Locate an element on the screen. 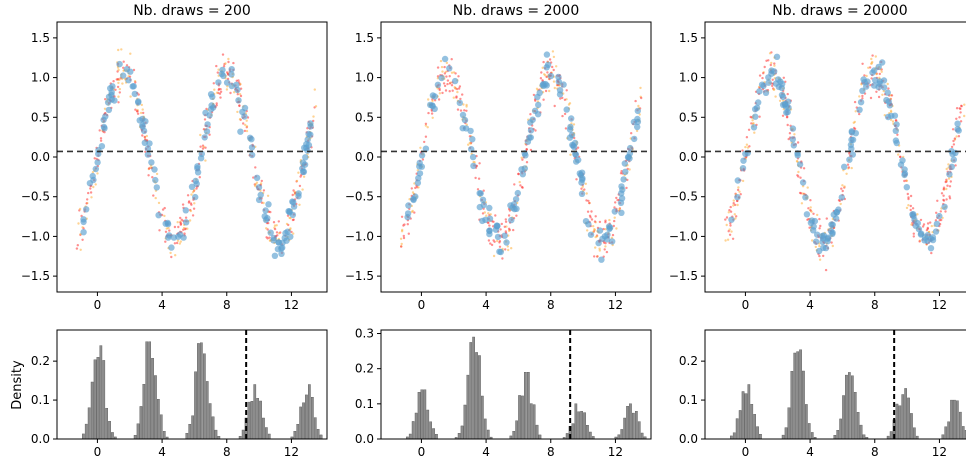 Image resolution: width=966 pixels, height=462 pixels. y-tick-label: 0.2 is located at coordinates (364, 369).